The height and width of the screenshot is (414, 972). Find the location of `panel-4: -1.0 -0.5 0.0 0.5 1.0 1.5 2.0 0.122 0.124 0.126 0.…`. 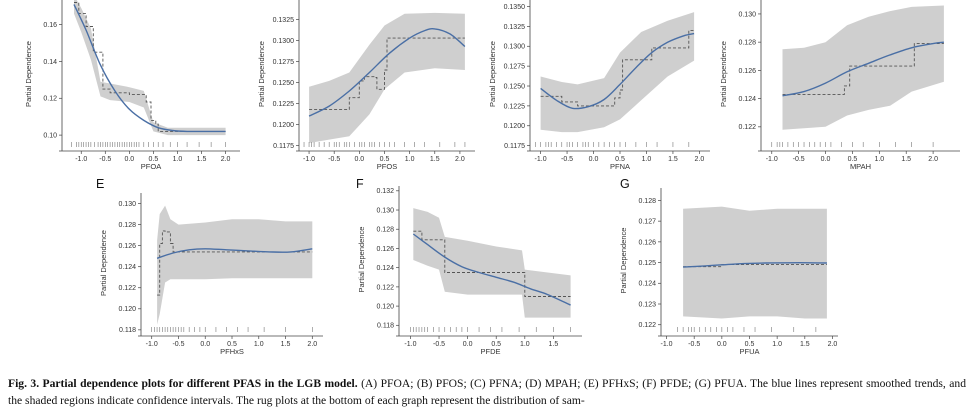

panel-4: -1.0 -0.5 0.0 0.5 1.0 1.5 2.0 0.122 0.124 0.126 0.… is located at coordinates (839, 85).